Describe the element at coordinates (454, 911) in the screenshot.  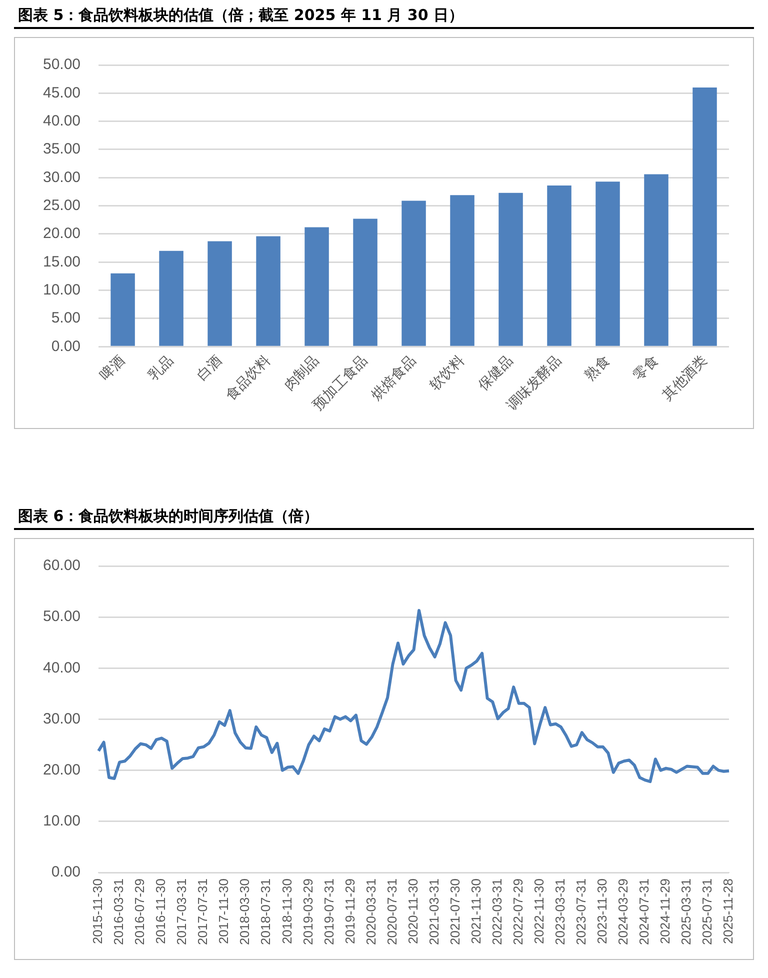
I see `x-tick-label: 2021-07-30` at that location.